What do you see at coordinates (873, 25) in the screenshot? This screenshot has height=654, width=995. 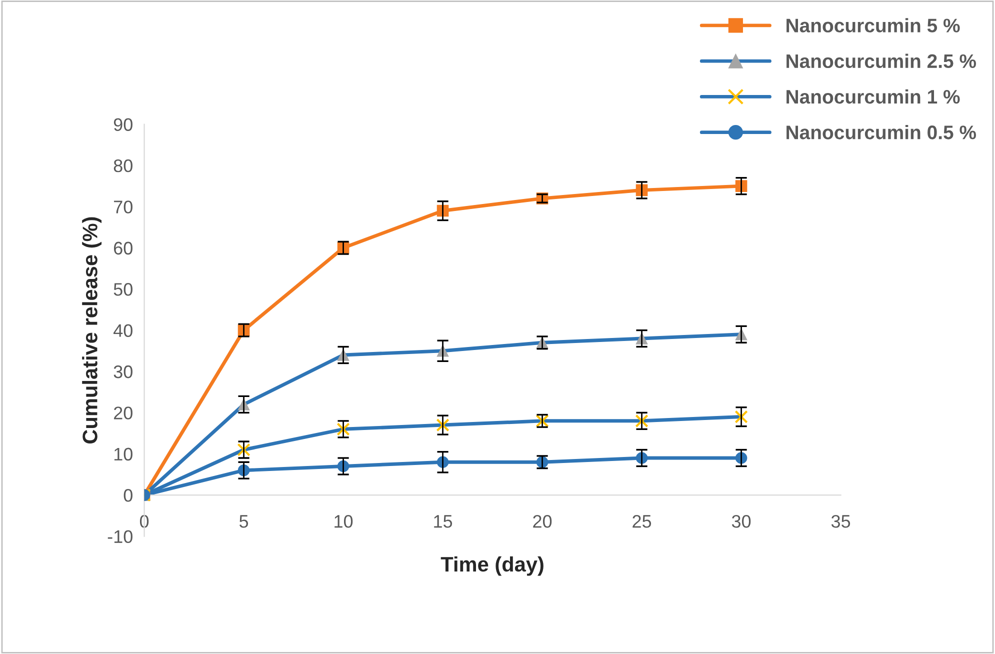 I see `legend-label: Nanocurcumin 5 %` at bounding box center [873, 25].